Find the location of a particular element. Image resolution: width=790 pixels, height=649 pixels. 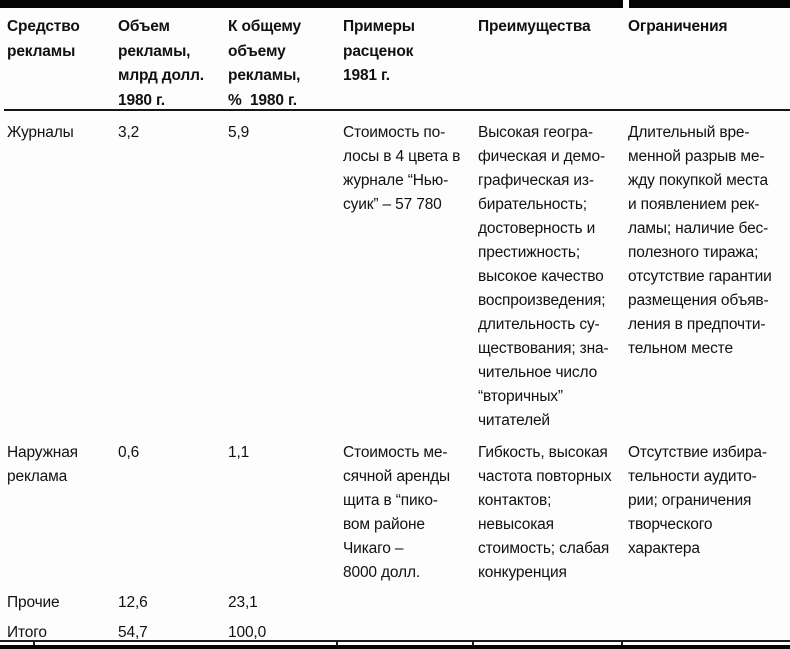

column-header-medium: Средство рекламы is located at coordinates (43, 39).